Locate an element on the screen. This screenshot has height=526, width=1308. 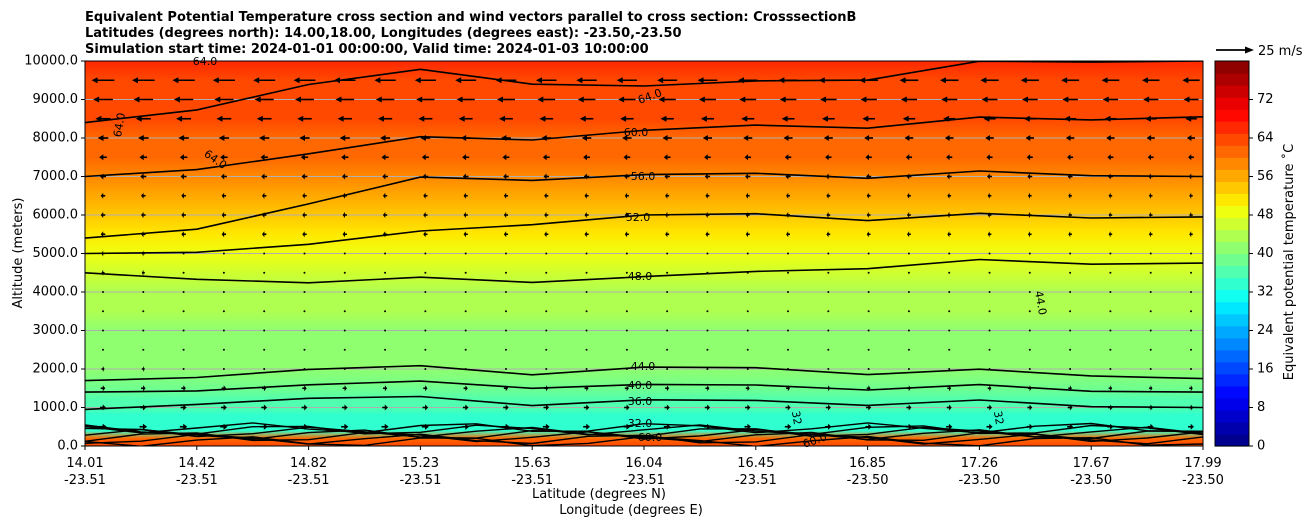
x-axis-label-latitude: Latitude (degrees N) is located at coordinates (599, 494).